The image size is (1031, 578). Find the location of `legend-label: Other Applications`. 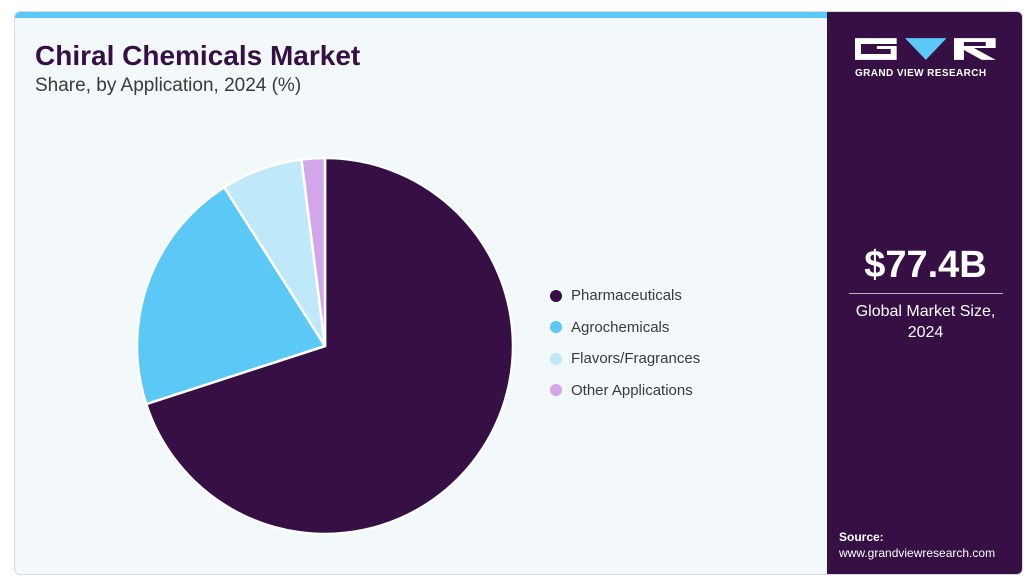

legend-label: Other Applications is located at coordinates (632, 390).